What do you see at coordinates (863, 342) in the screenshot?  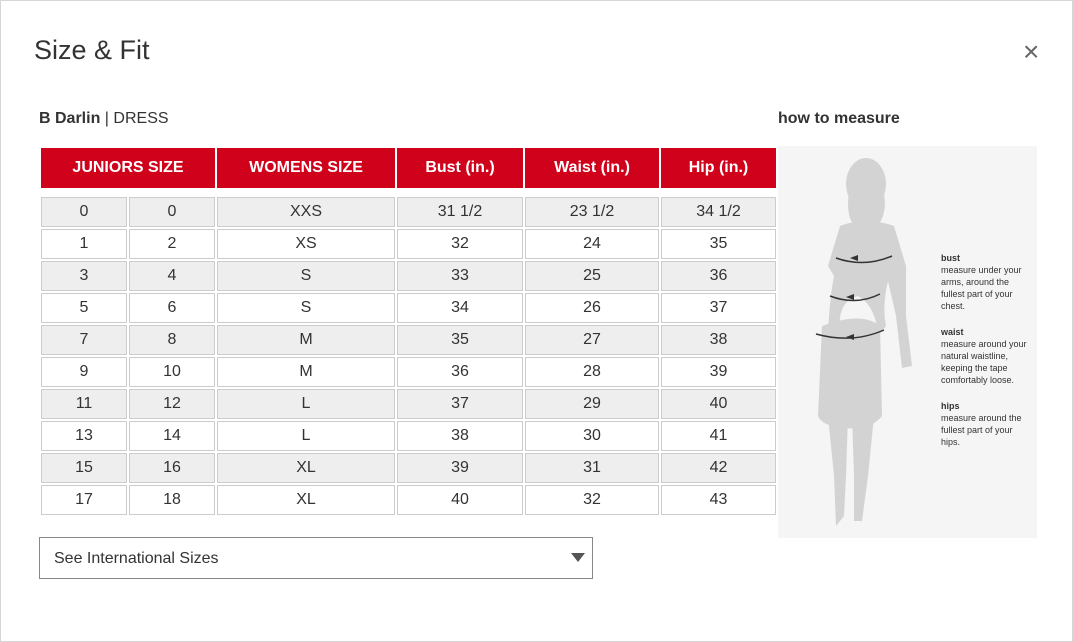 I see `silhouette` at bounding box center [863, 342].